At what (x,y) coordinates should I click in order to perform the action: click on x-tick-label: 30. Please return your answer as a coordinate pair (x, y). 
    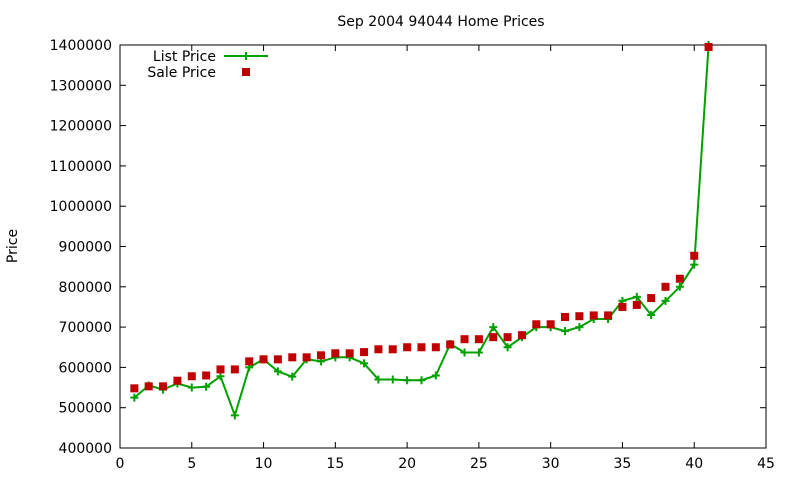
    Looking at the image, I should click on (551, 464).